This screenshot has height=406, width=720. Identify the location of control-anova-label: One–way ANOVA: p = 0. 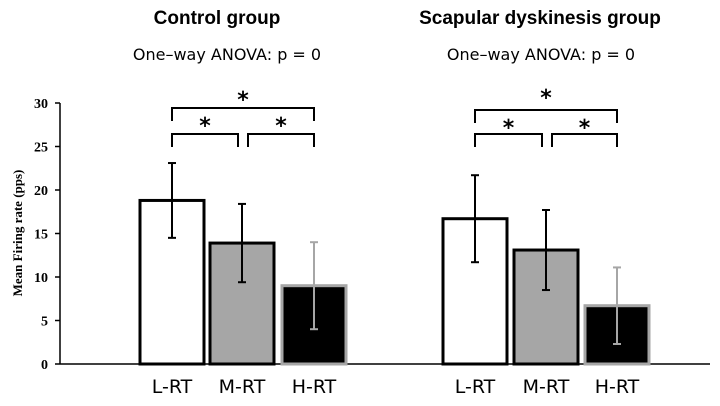
(227, 54).